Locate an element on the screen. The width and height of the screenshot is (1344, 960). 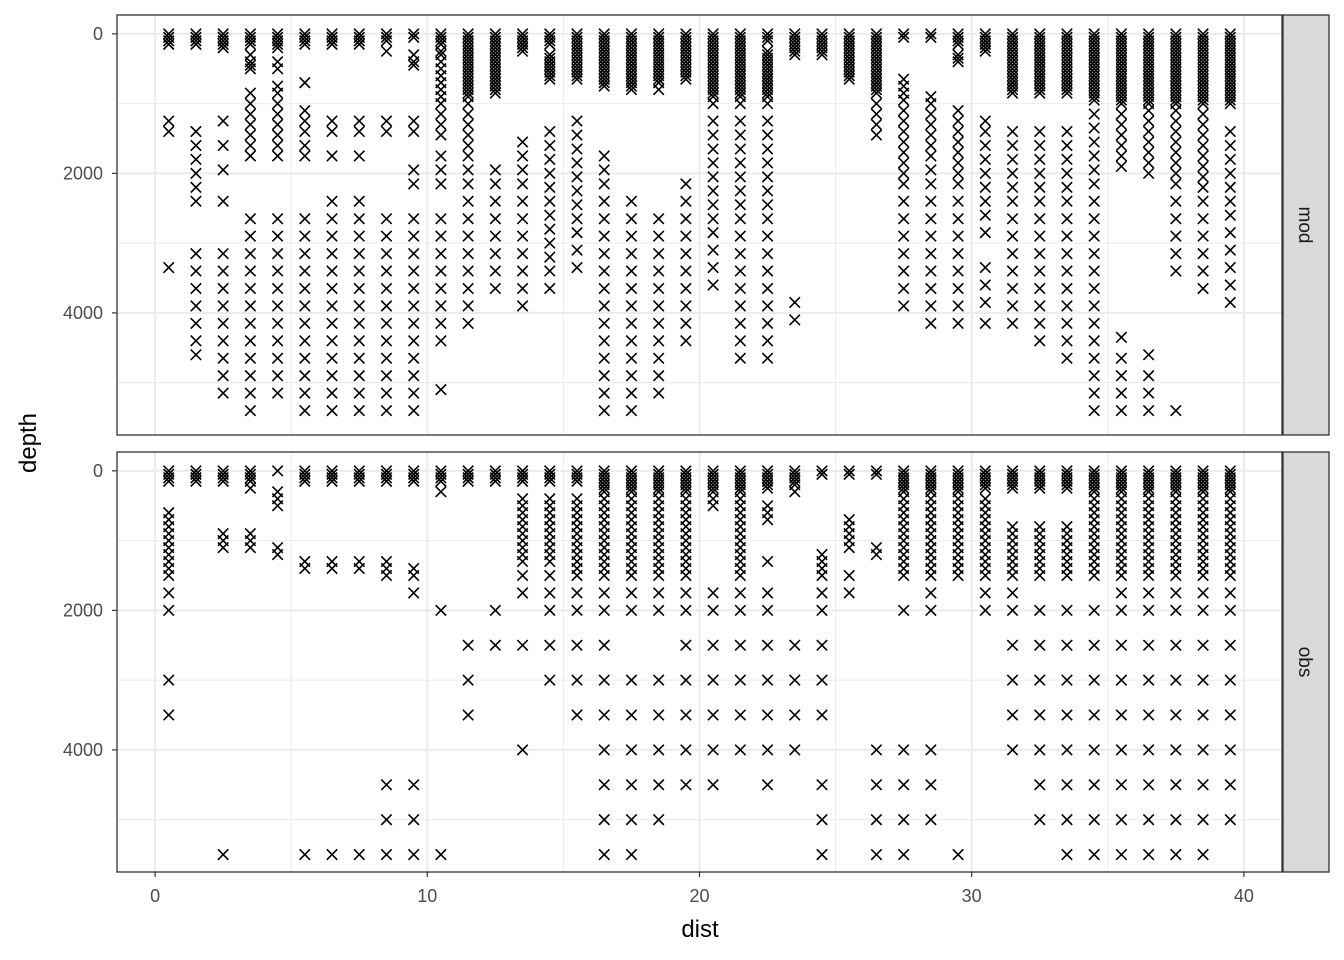
y-tick-label: 4000 is located at coordinates (83, 313).